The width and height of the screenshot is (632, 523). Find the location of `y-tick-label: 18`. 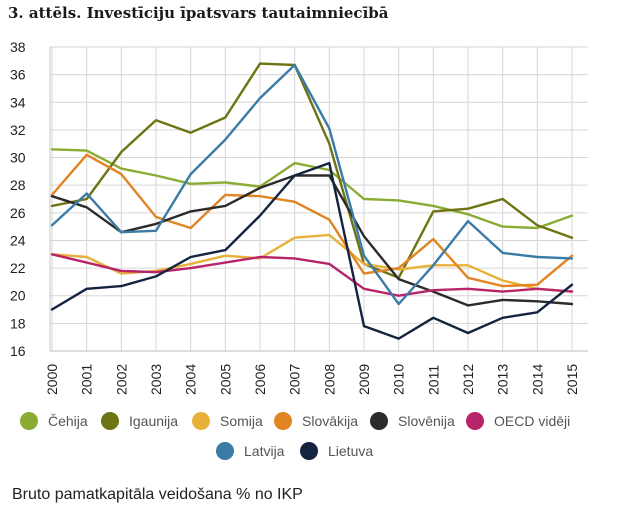

y-tick-label: 18 is located at coordinates (18, 323).